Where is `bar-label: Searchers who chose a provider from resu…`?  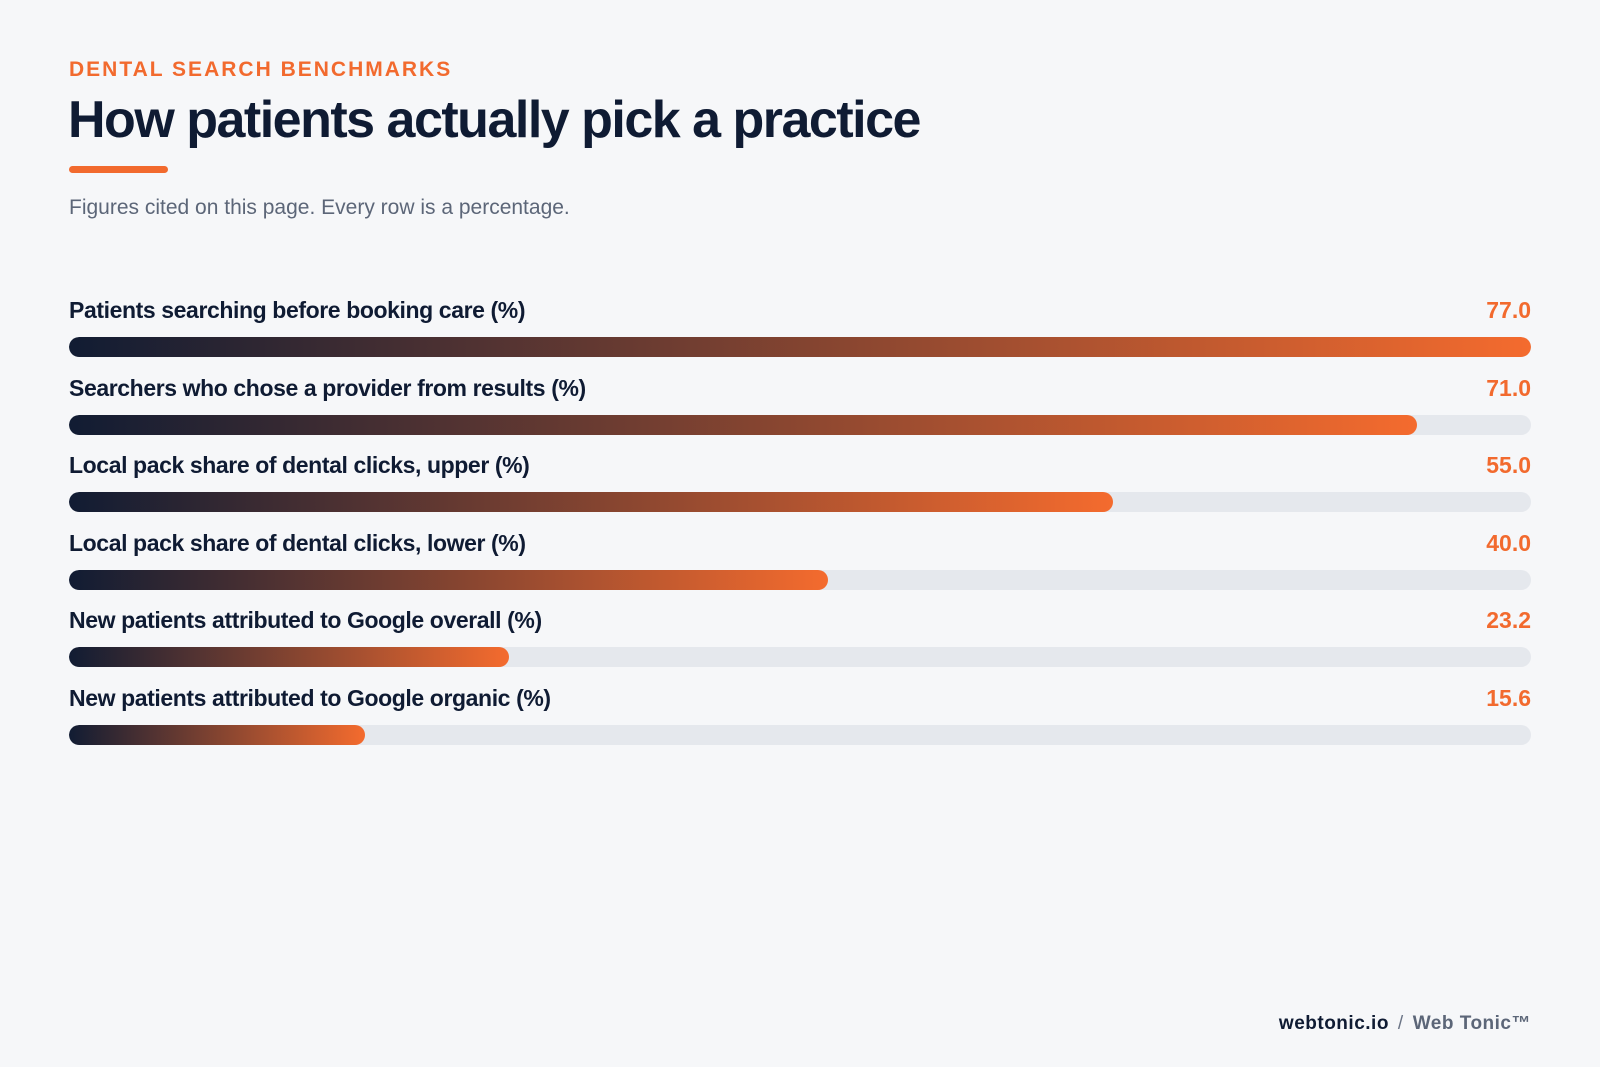 bar-label: Searchers who chose a provider from resu… is located at coordinates (327, 387).